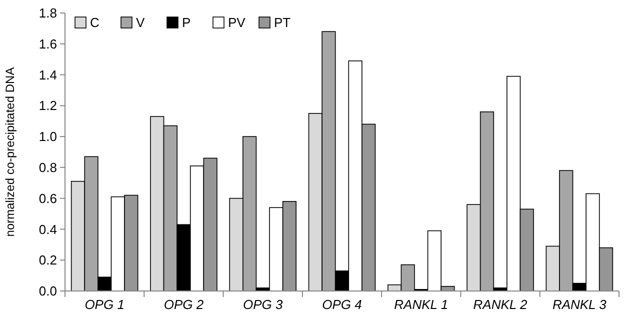  I want to click on y-tick-label: 1.0, so click(47, 136).